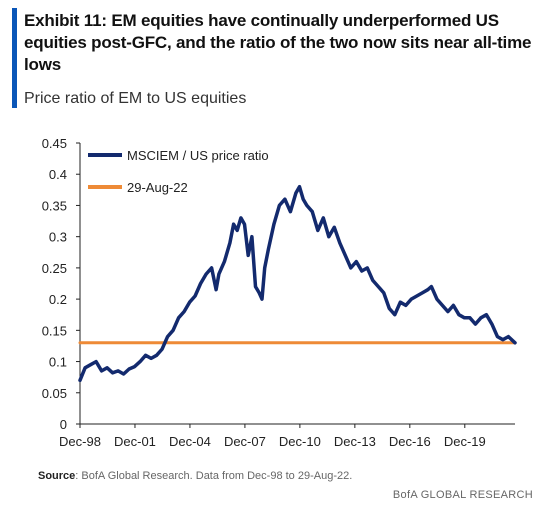 This screenshot has width=547, height=525. Describe the element at coordinates (80, 441) in the screenshot. I see `x-tick-label: Dec-98` at that location.